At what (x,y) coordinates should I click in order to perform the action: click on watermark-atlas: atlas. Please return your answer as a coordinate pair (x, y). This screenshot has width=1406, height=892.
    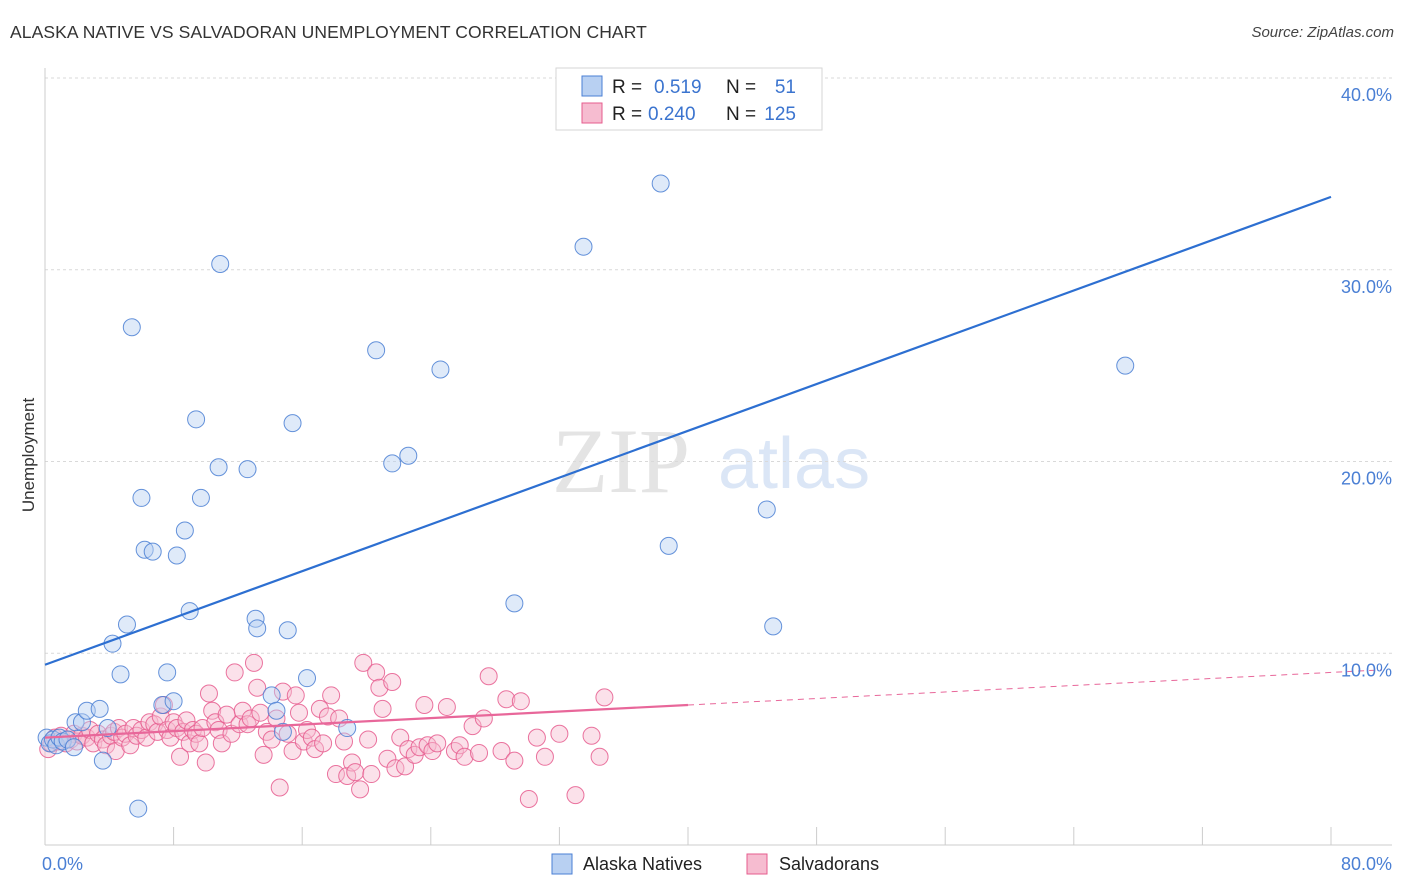
    Looking at the image, I should click on (794, 464).